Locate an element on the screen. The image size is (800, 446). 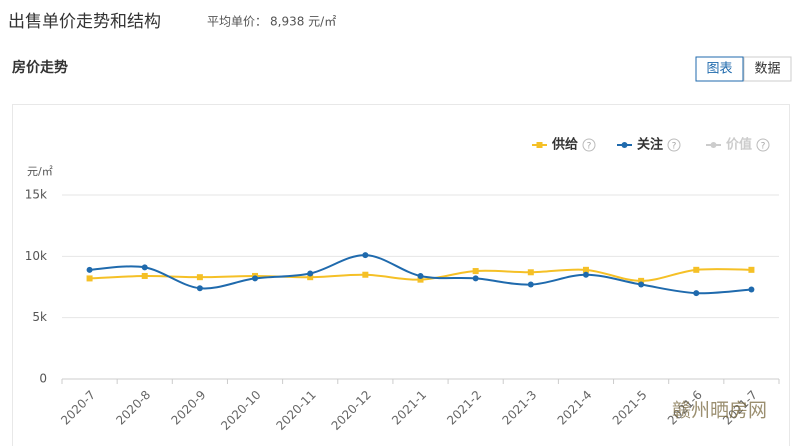
watermark: 赣州晒房网 is located at coordinates (719, 411).